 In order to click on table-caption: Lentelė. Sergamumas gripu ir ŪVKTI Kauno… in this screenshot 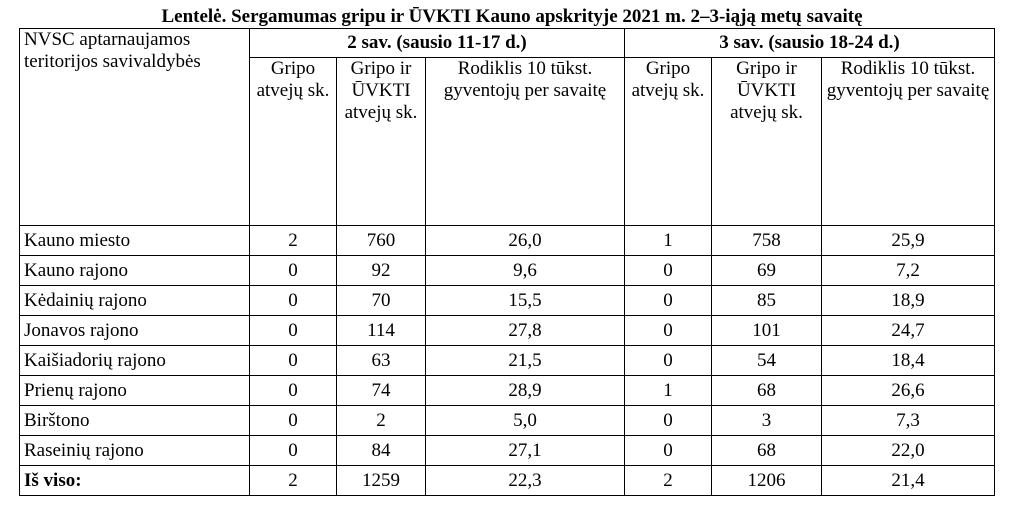, I will do `click(512, 16)`.